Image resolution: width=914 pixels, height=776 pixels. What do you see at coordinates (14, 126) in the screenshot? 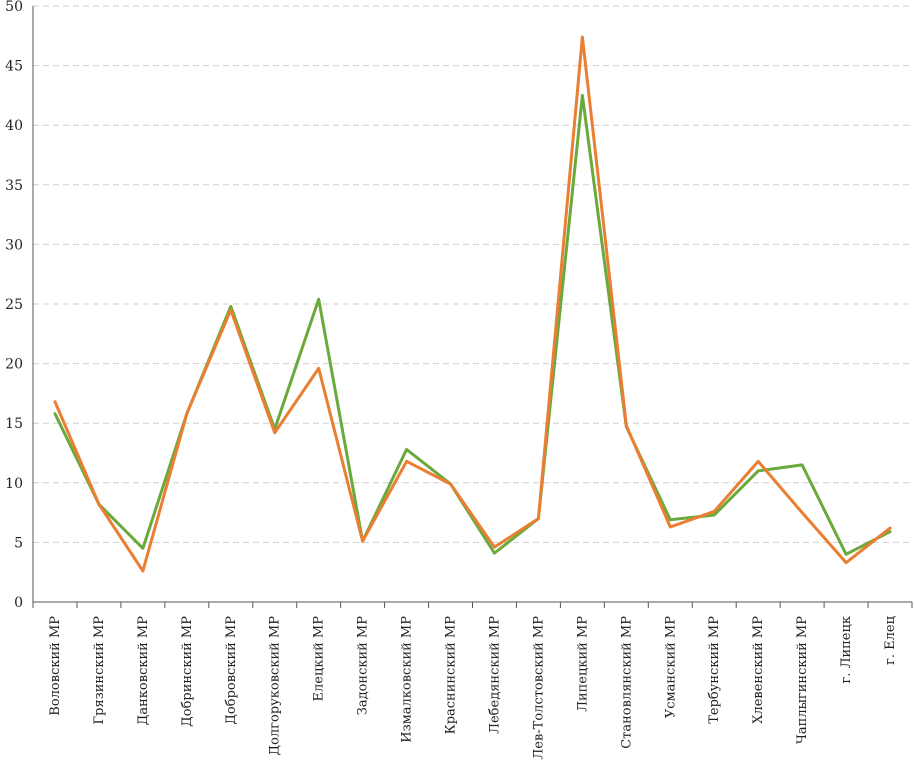
I see `y-tick-label: 40` at bounding box center [14, 126].